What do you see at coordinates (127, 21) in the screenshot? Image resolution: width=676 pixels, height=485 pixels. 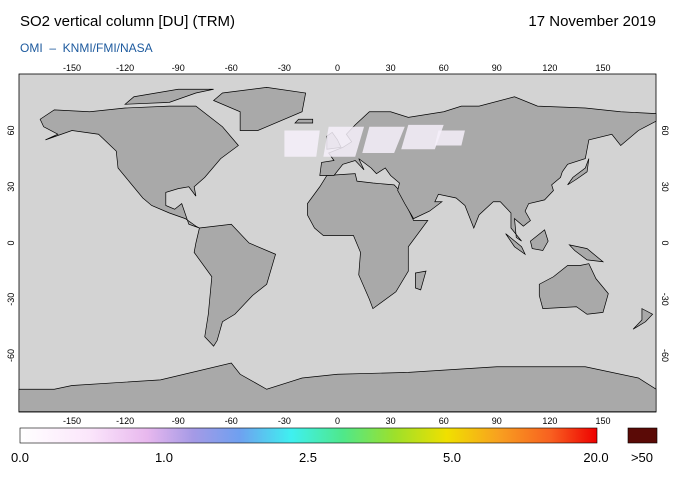 I see `title: SO2 vertical column [DU] (TRM)` at bounding box center [127, 21].